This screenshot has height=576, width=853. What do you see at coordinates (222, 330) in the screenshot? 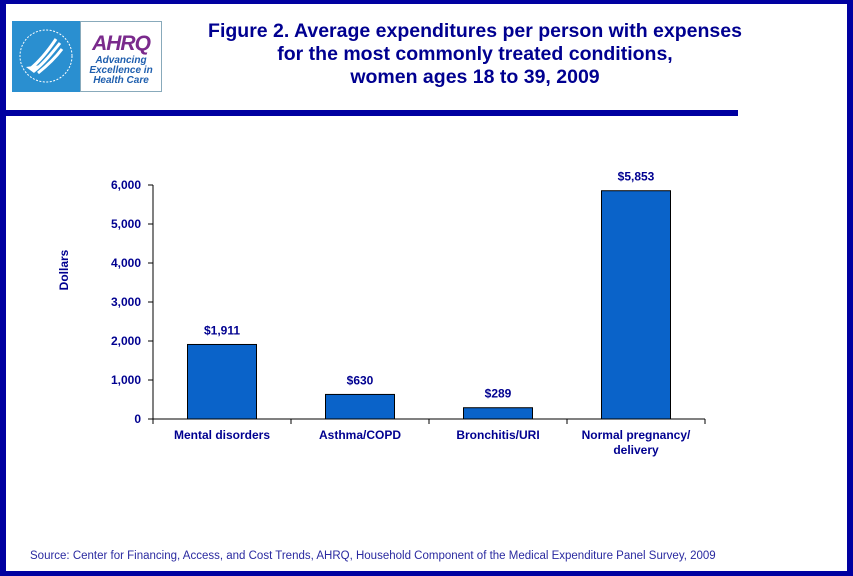
I see `data-label: $1,911` at bounding box center [222, 330].